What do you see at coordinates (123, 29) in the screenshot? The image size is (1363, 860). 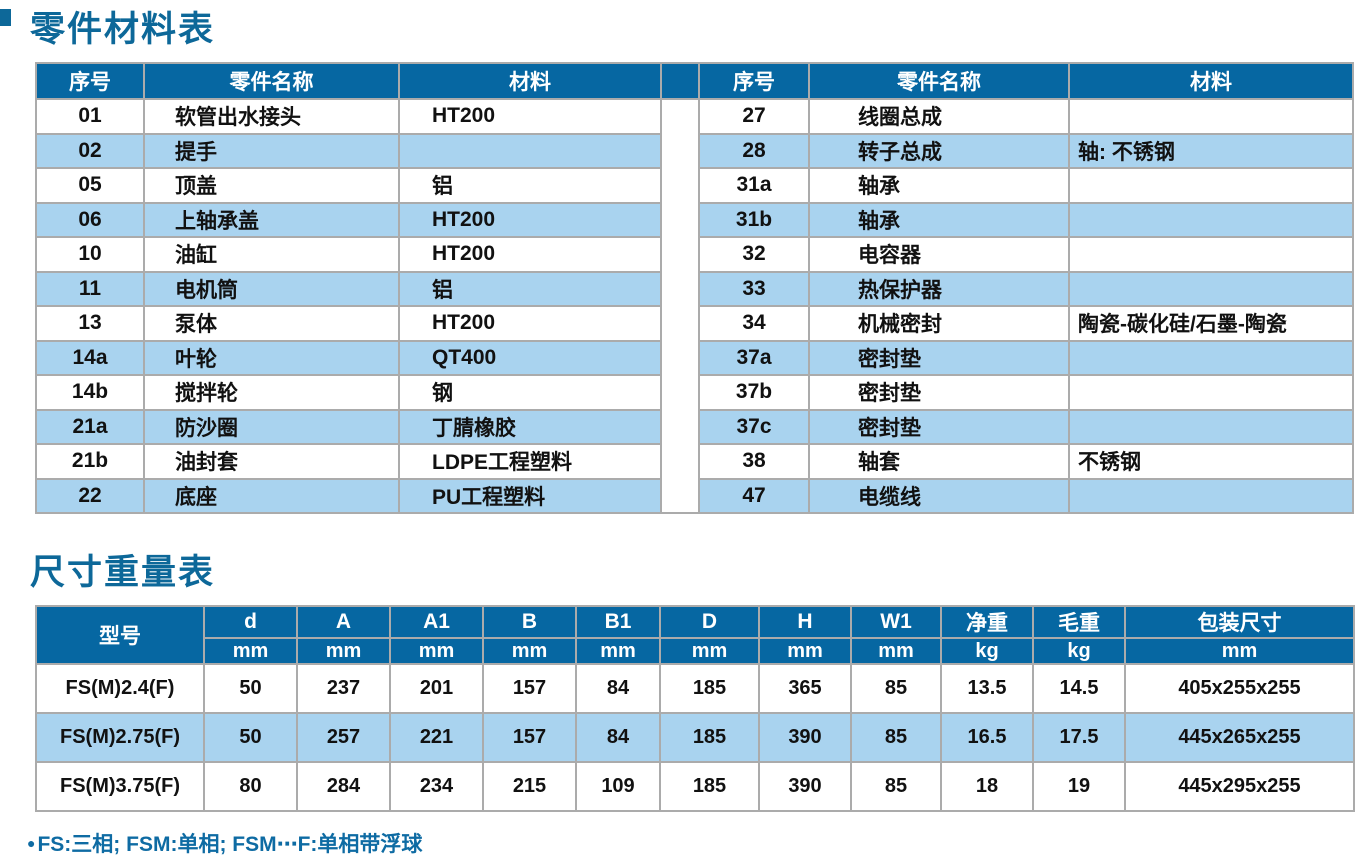 I see `parts-material-section-title: 零件材料表` at bounding box center [123, 29].